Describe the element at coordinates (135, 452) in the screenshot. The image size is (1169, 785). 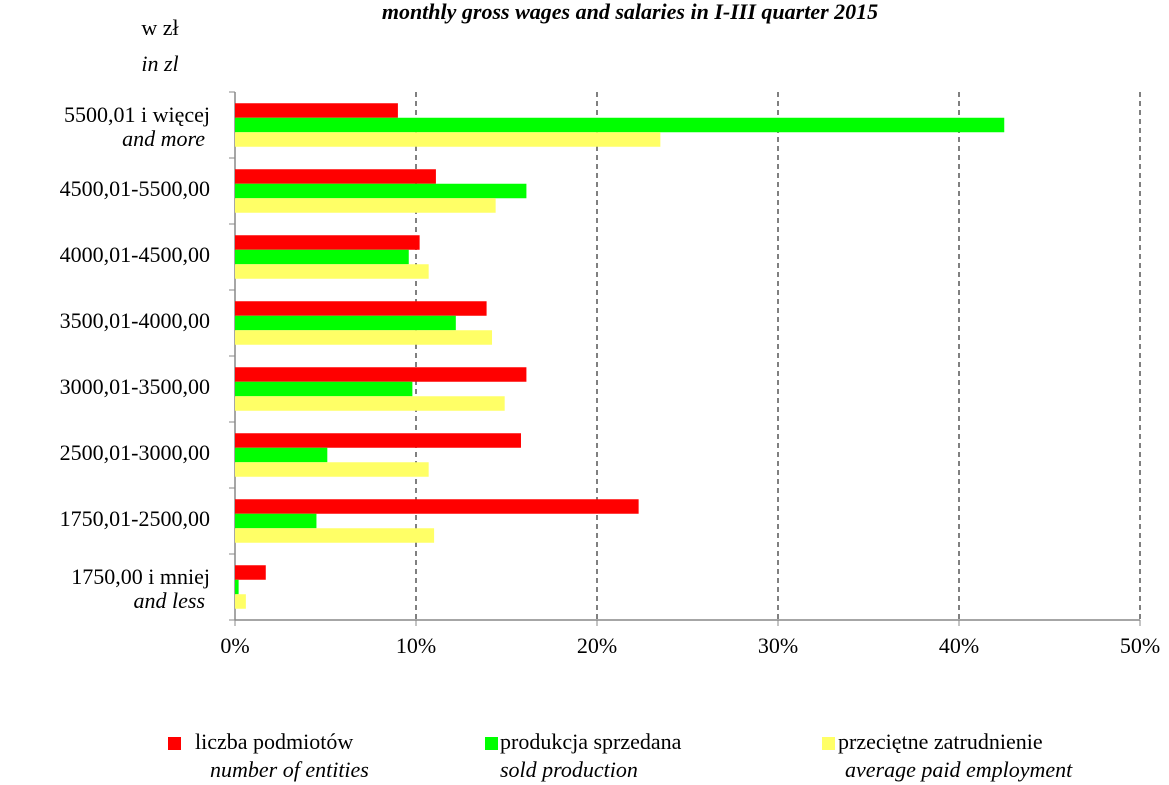
I see `y-tick-label: 2500,01-3000,00` at that location.